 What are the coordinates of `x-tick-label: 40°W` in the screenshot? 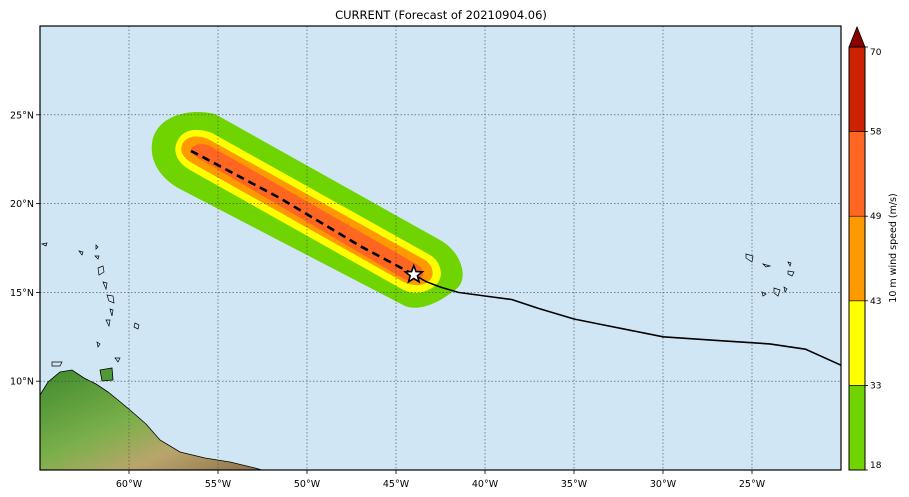 It's located at (485, 484).